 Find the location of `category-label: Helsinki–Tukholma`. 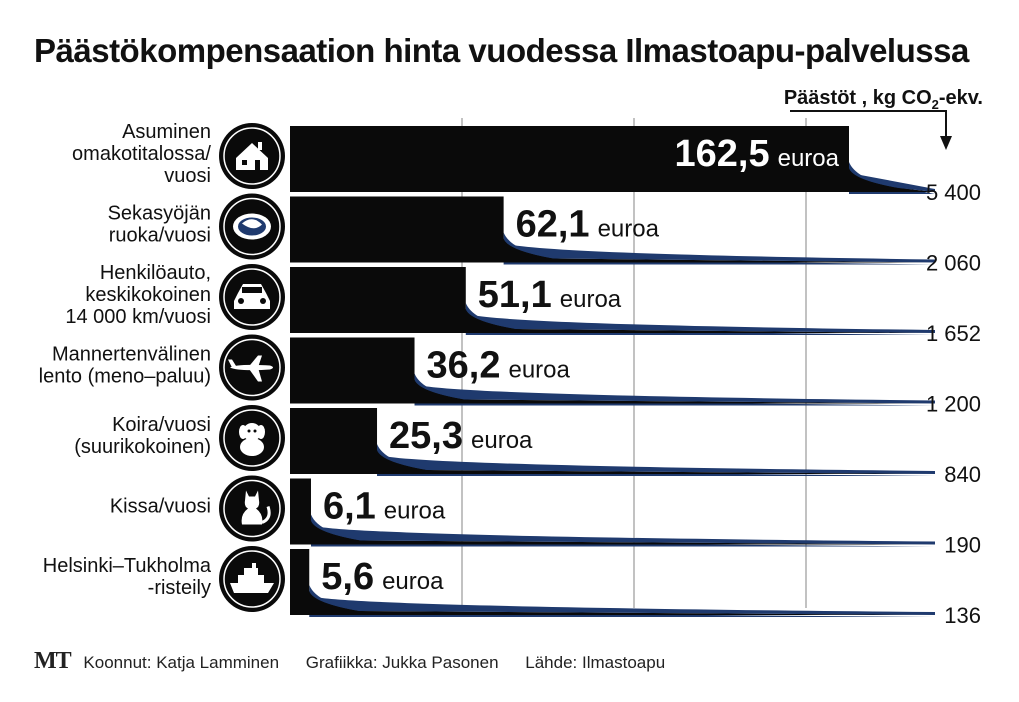

category-label: Helsinki–Tukholma is located at coordinates (127, 566).